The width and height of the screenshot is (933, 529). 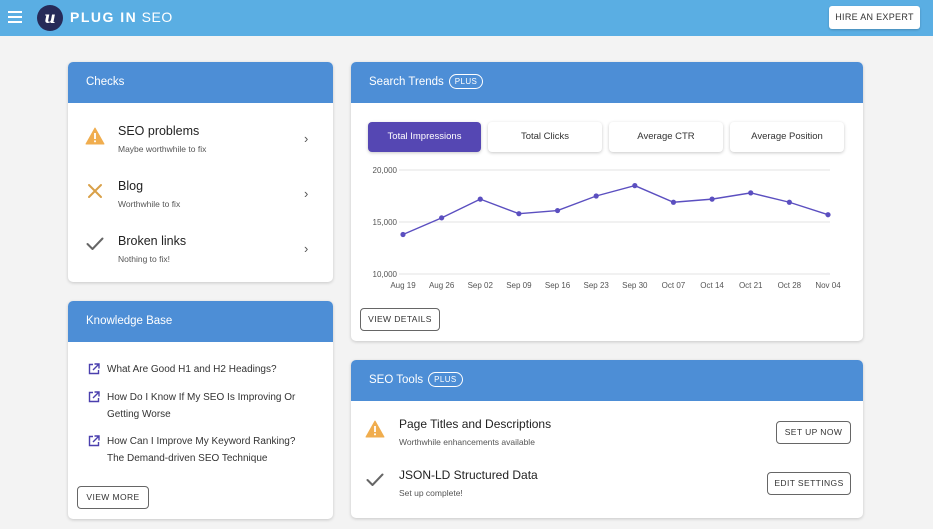 I want to click on x-tick-label: Oct 07, so click(x=674, y=285).